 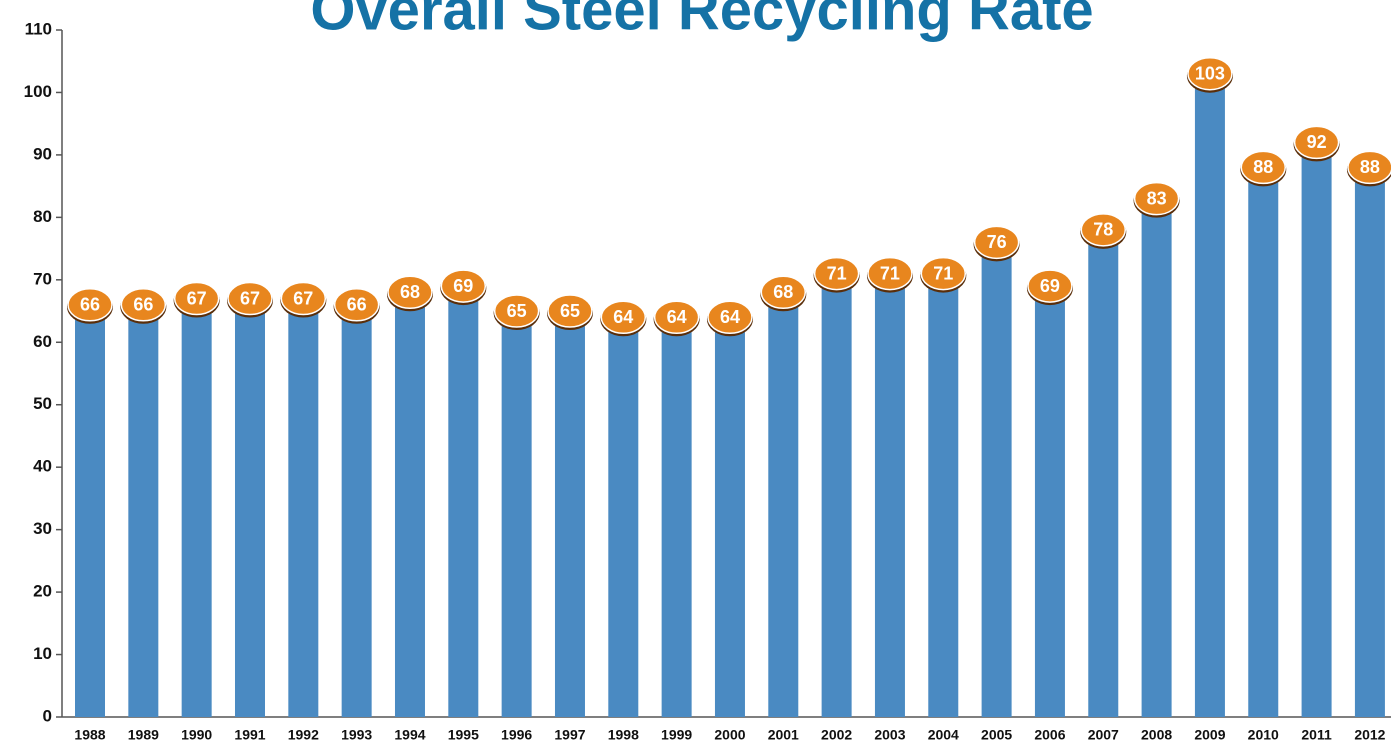 What do you see at coordinates (701, 21) in the screenshot?
I see `chart-title: Overall Steel Recycling Rate` at bounding box center [701, 21].